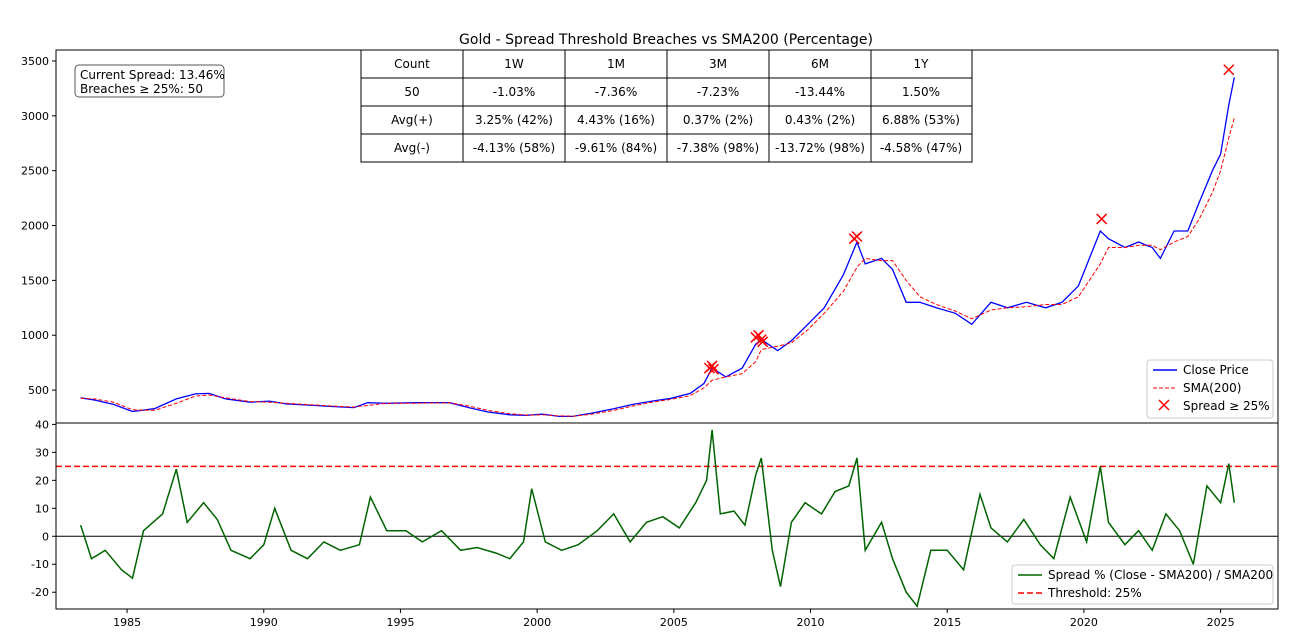 This screenshot has width=1292, height=634. What do you see at coordinates (616, 120) in the screenshot?
I see `table-cell: 4.43% (16%)` at bounding box center [616, 120].